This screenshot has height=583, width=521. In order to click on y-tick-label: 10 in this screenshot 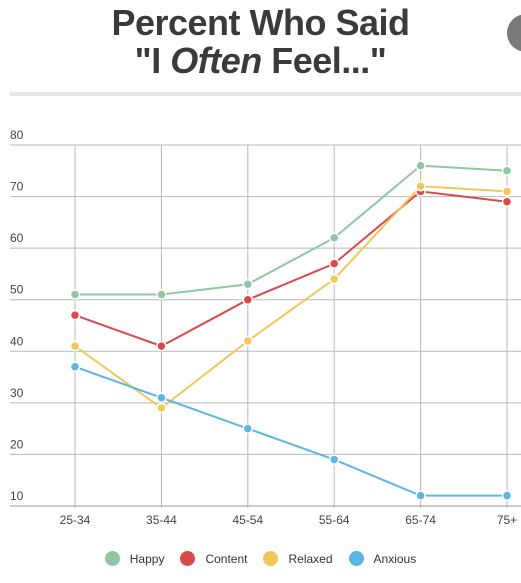, I will do `click(17, 496)`.